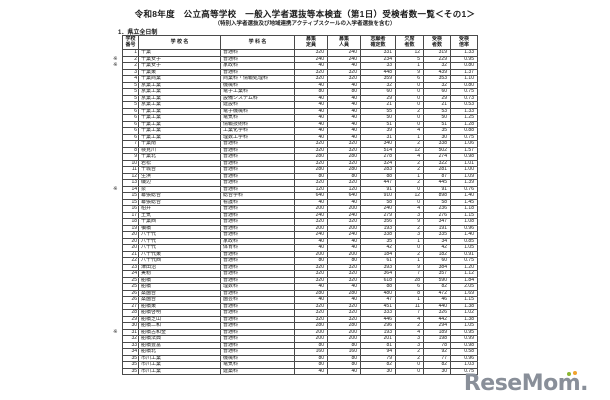 The image size is (610, 400). I want to click on table-row: 19 犢橋 普通科 200 200 193 2 191 0.96, so click(300, 228).